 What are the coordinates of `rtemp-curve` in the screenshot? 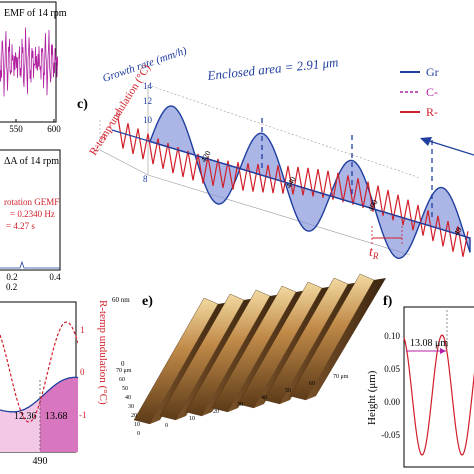 It's located at (39, 372).